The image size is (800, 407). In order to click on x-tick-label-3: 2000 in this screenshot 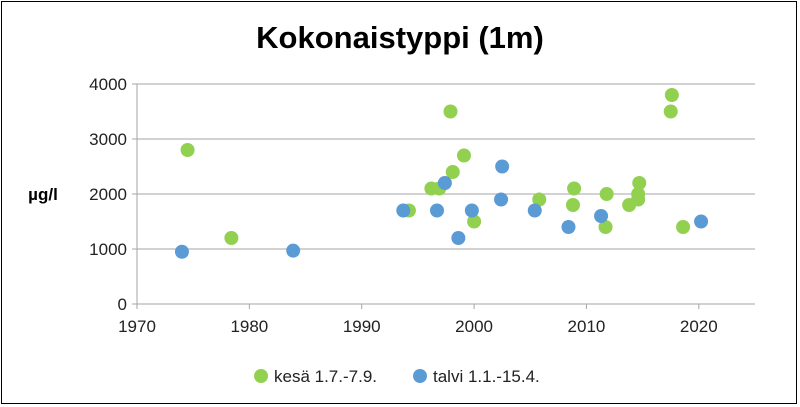, I will do `click(474, 326)`.